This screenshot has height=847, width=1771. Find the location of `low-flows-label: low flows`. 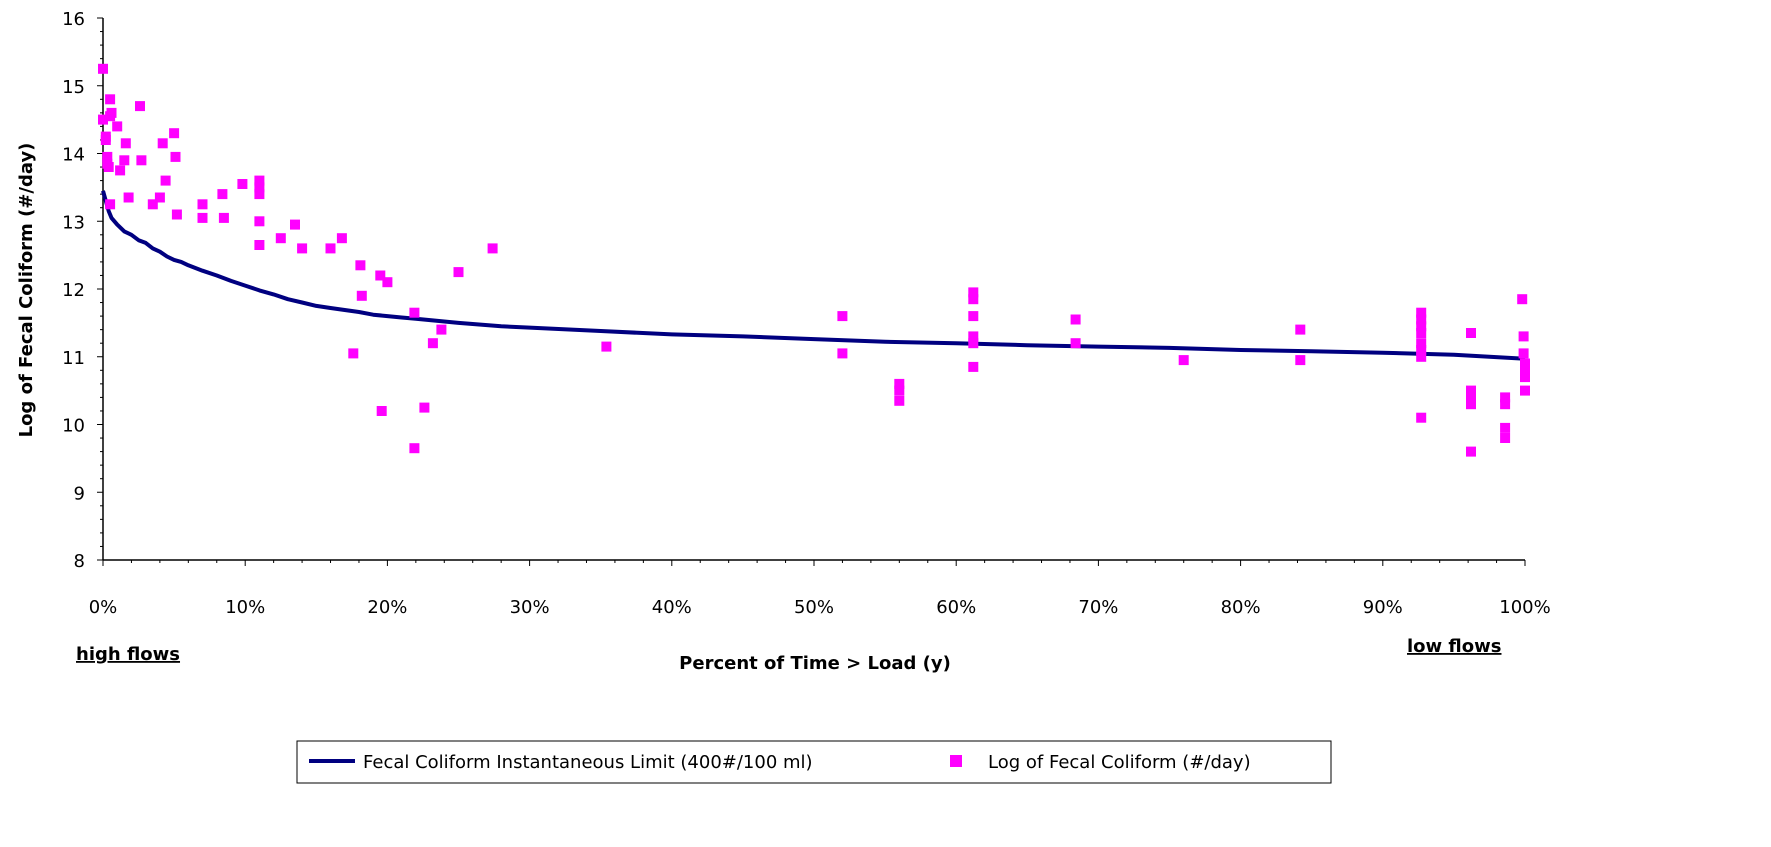

low-flows-label: low flows is located at coordinates (1454, 646).